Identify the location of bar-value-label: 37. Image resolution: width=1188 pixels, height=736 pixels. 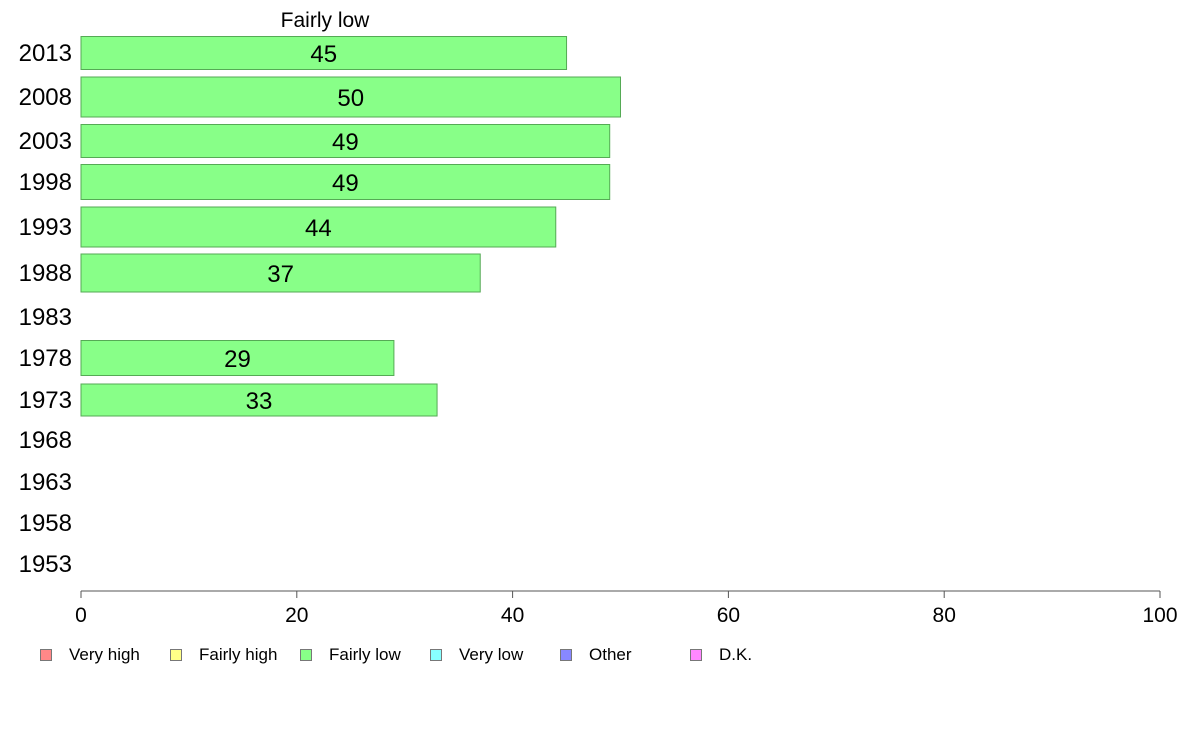
(280, 274).